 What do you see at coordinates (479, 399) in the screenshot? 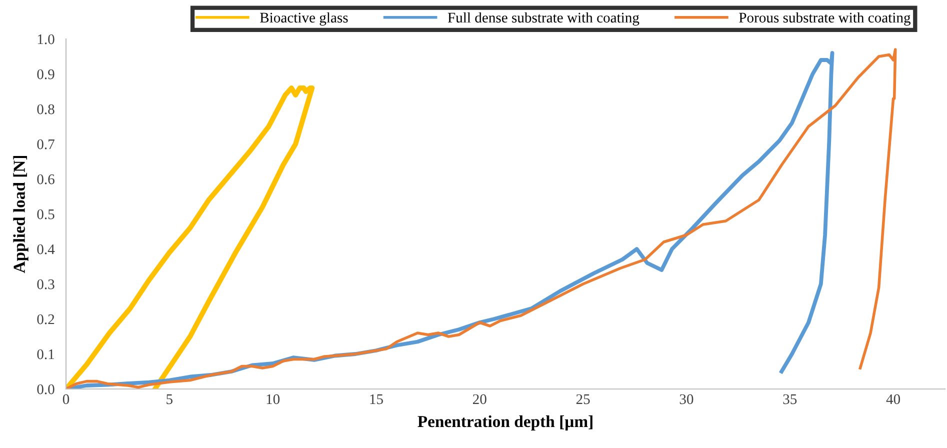
I see `x-tick-label: 20` at bounding box center [479, 399].